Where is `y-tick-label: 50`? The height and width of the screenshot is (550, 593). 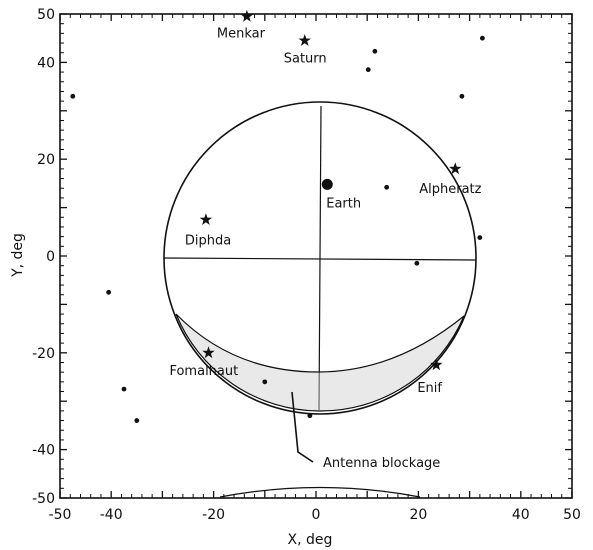 y-tick-label: 50 is located at coordinates (46, 15).